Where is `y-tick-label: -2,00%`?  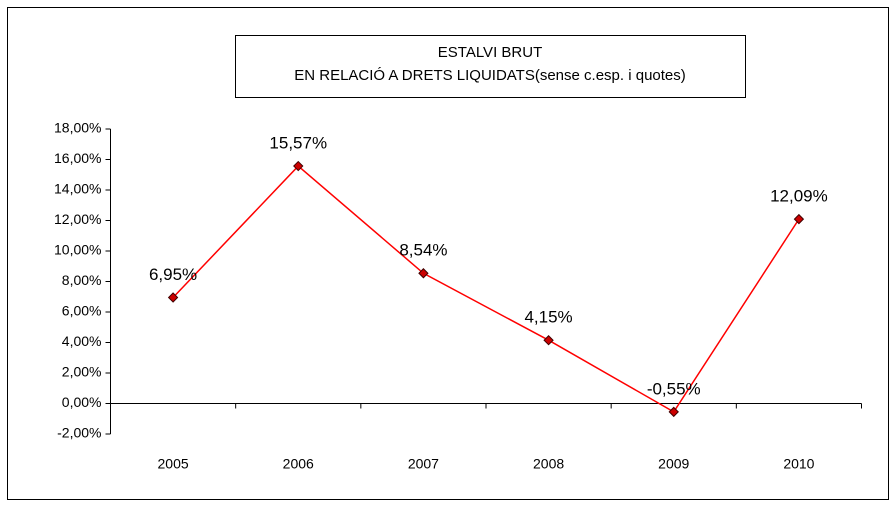 y-tick-label: -2,00% is located at coordinates (79, 433).